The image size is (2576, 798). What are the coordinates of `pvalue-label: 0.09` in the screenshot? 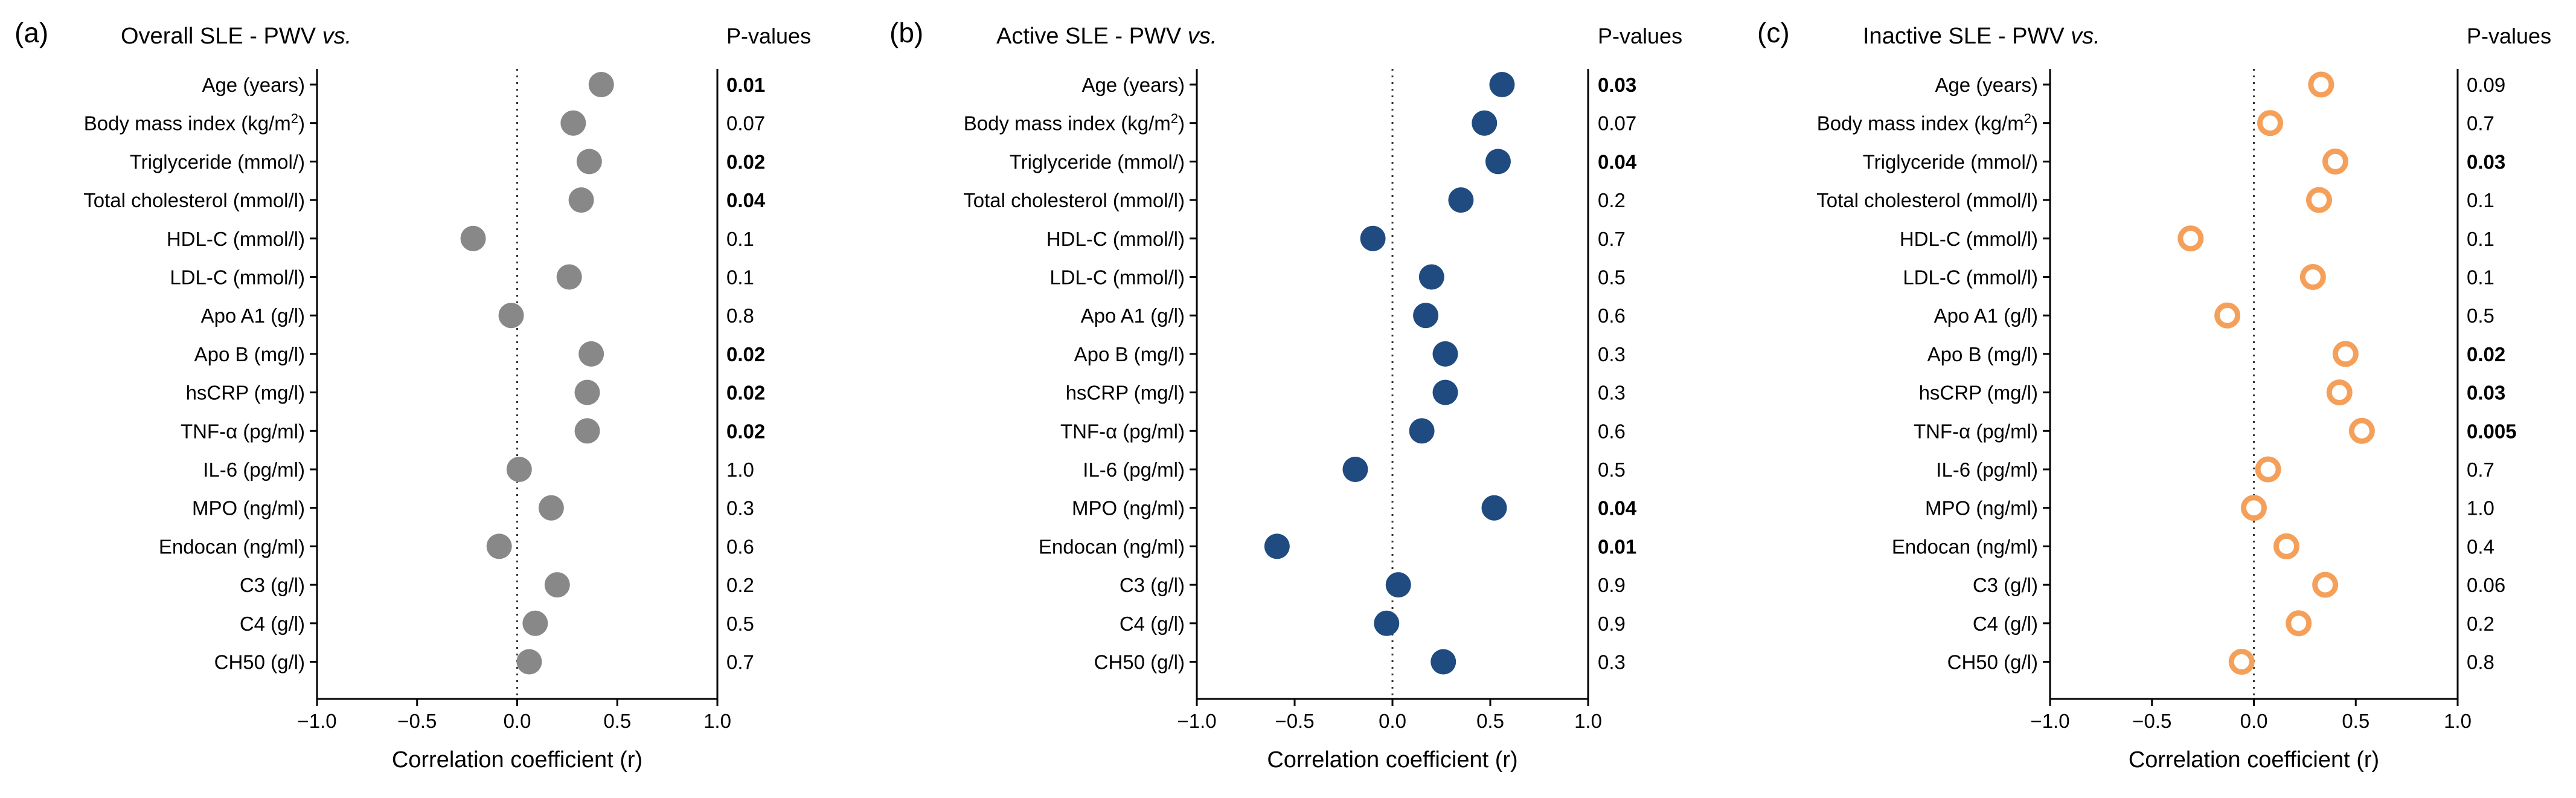 It's located at (2486, 85).